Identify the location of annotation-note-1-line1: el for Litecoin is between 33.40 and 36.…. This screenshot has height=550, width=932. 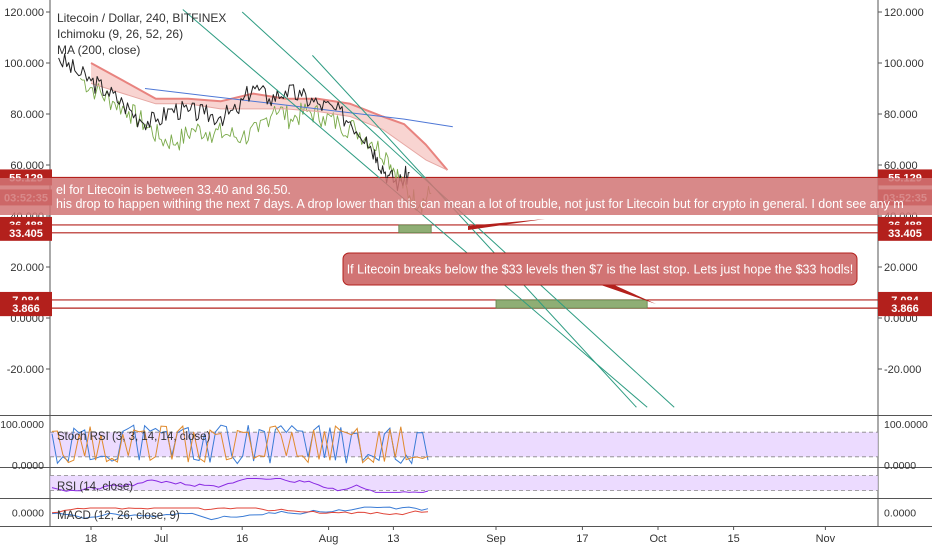
(173, 190).